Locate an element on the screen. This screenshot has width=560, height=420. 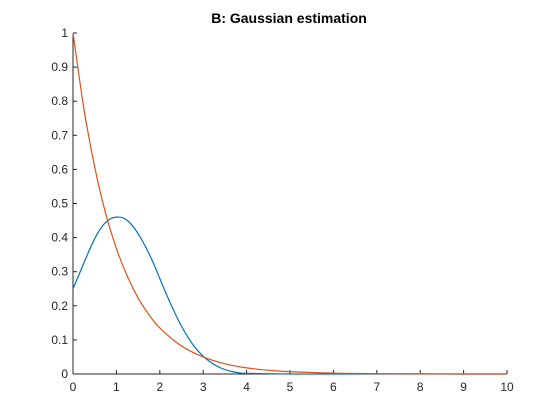
y-tick-label: 0.5 is located at coordinates (59, 204).